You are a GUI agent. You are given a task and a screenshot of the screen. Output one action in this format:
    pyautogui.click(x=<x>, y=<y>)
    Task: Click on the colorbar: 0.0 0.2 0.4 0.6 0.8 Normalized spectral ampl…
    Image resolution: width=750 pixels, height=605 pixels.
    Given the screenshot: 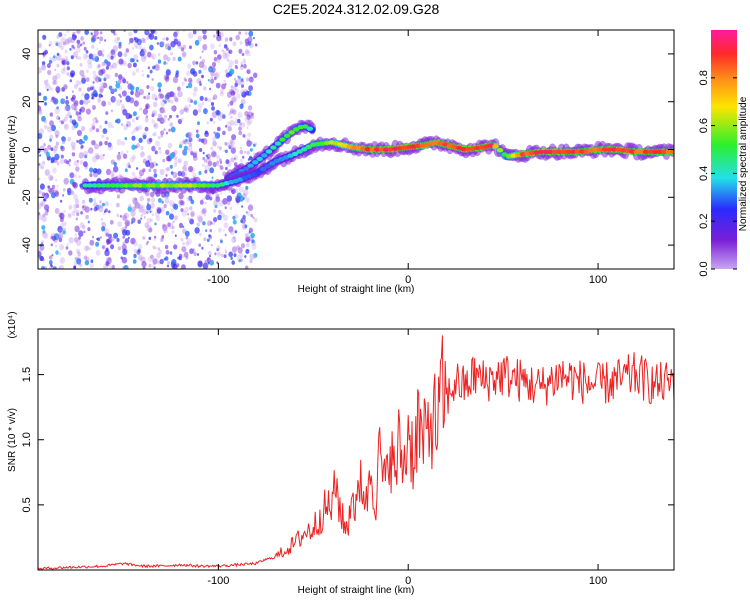 What is the action you would take?
    pyautogui.click(x=723, y=153)
    